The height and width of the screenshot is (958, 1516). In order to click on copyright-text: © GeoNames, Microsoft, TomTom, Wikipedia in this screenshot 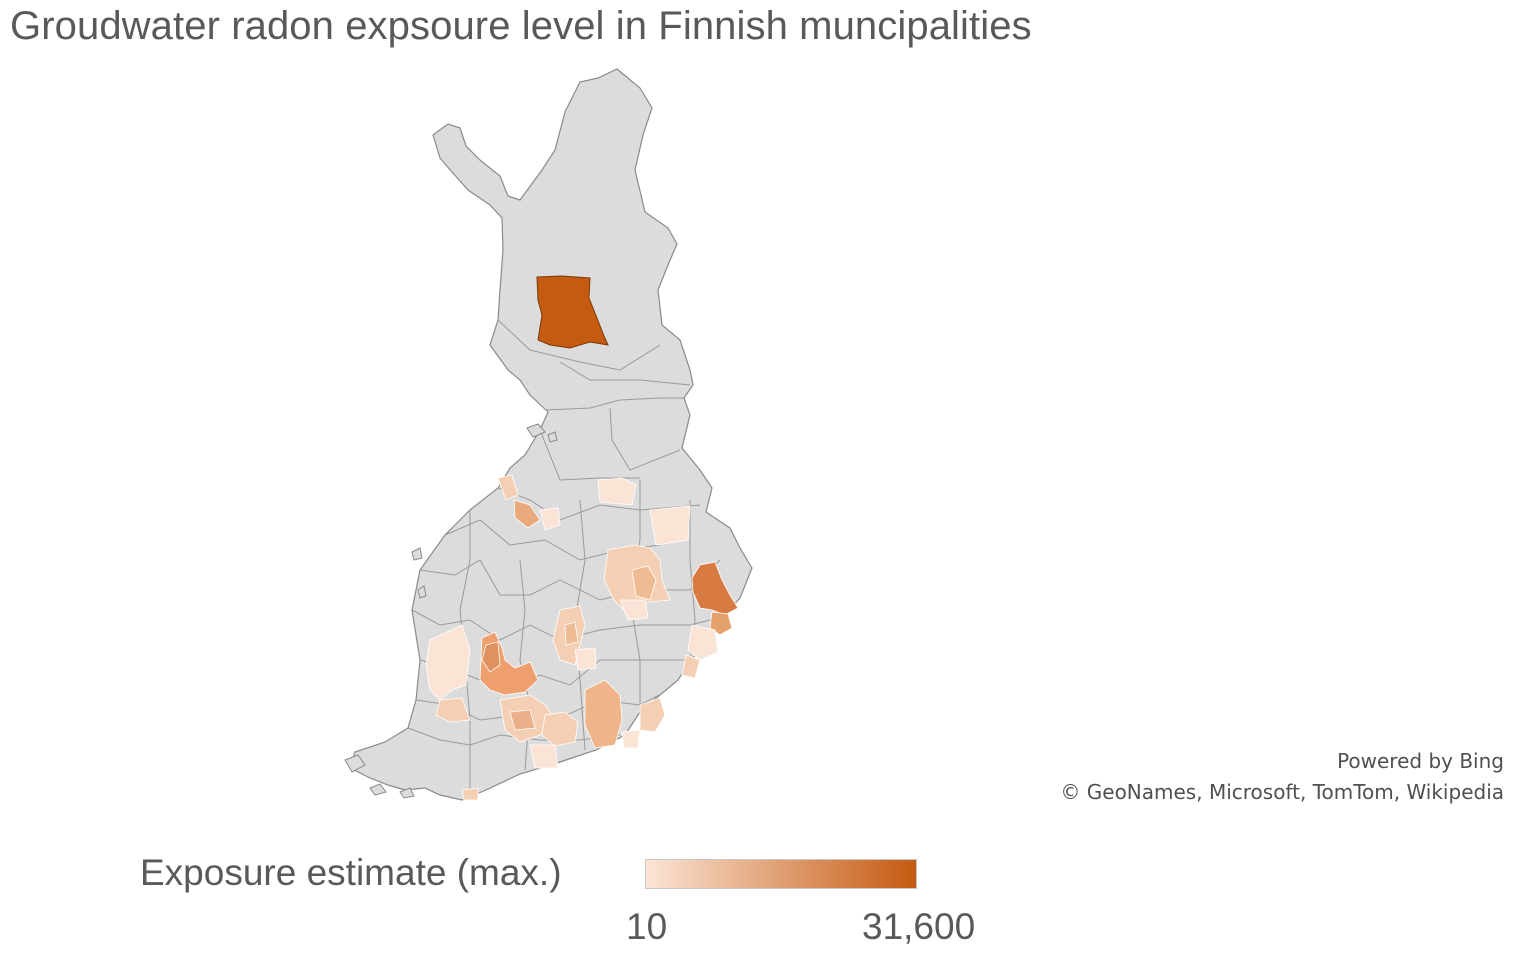, I will do `click(1282, 792)`.